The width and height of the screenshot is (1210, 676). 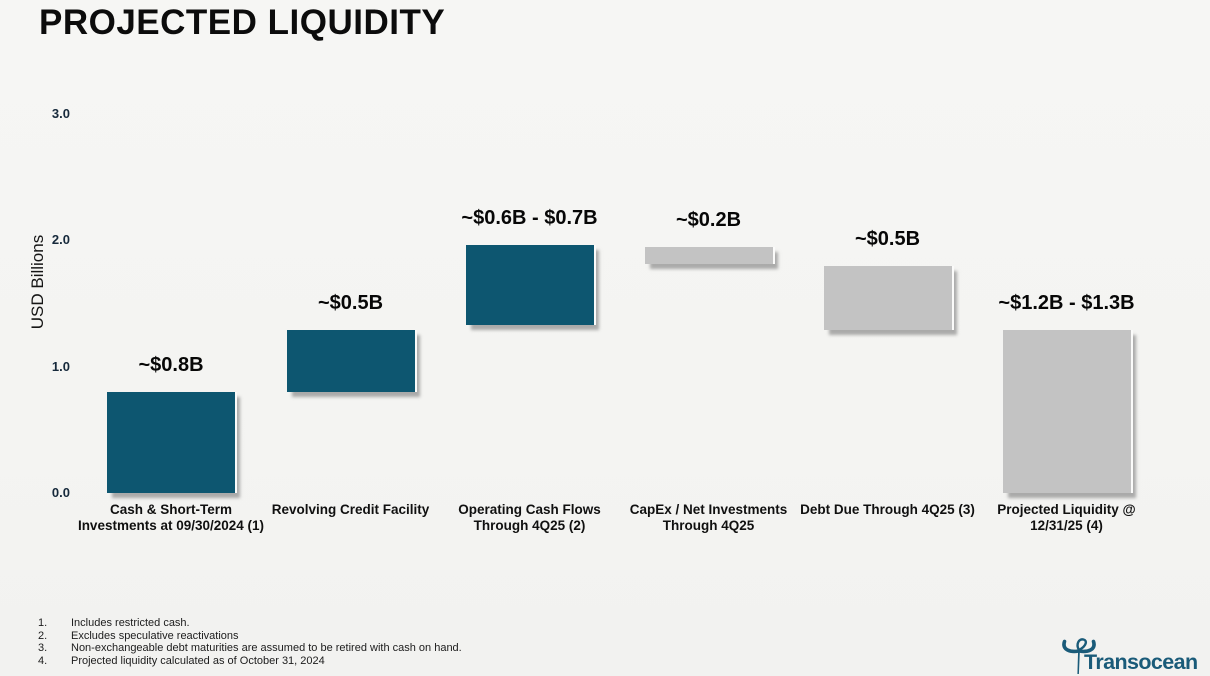 I want to click on footnote-number: 2., so click(x=43, y=635).